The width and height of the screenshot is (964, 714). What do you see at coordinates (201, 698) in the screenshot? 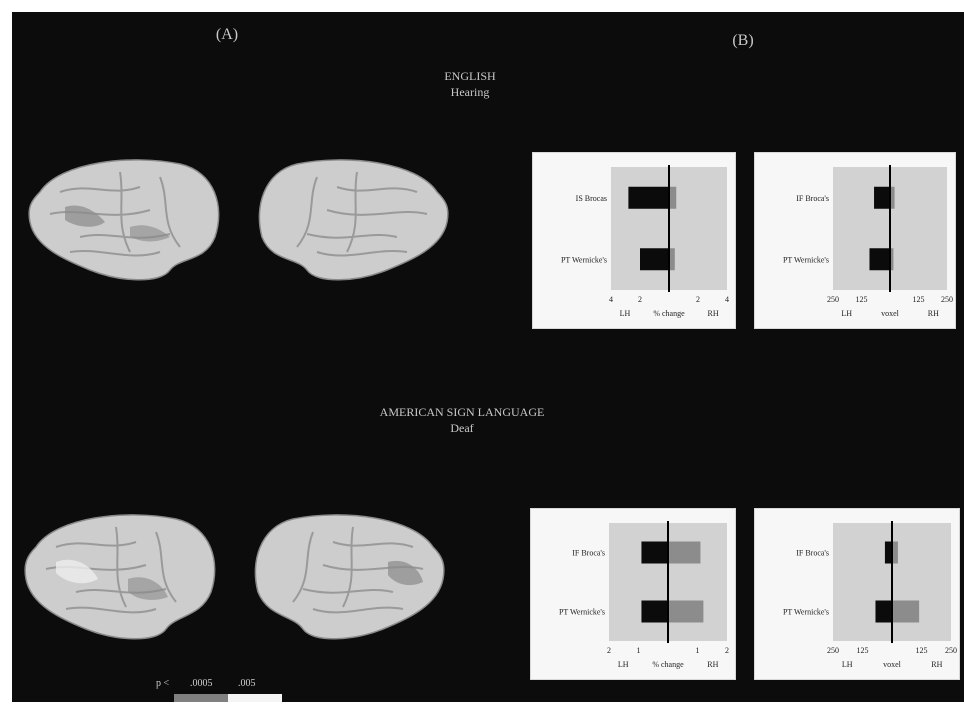
I see `legend-swatch-dark` at bounding box center [201, 698].